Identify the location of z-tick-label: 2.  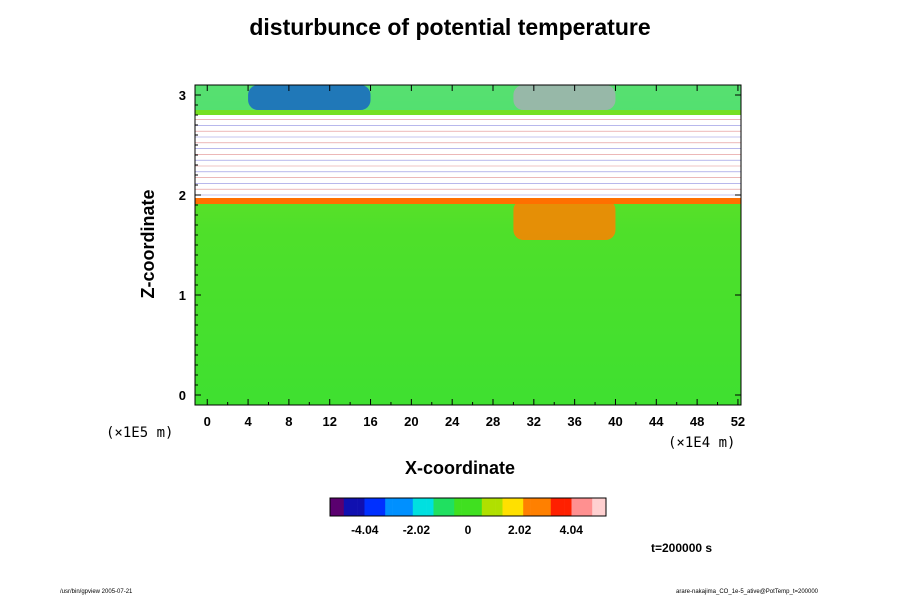
(182, 195).